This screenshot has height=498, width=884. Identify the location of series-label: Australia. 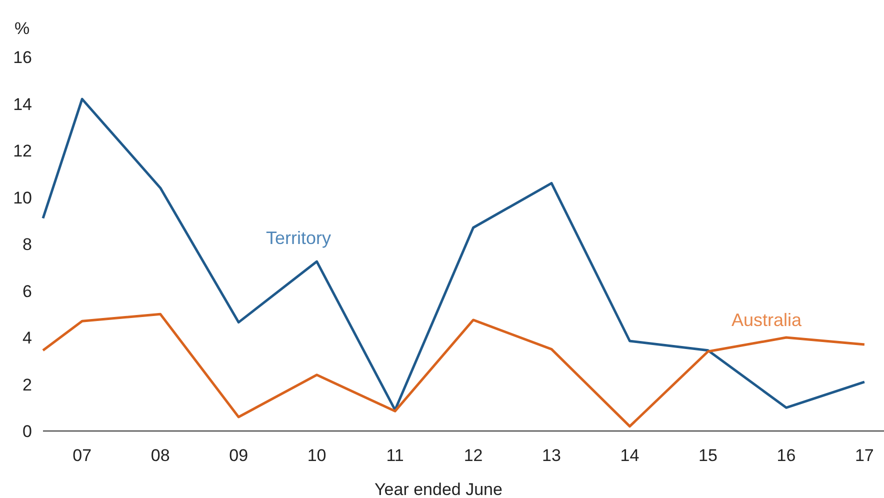
(766, 320).